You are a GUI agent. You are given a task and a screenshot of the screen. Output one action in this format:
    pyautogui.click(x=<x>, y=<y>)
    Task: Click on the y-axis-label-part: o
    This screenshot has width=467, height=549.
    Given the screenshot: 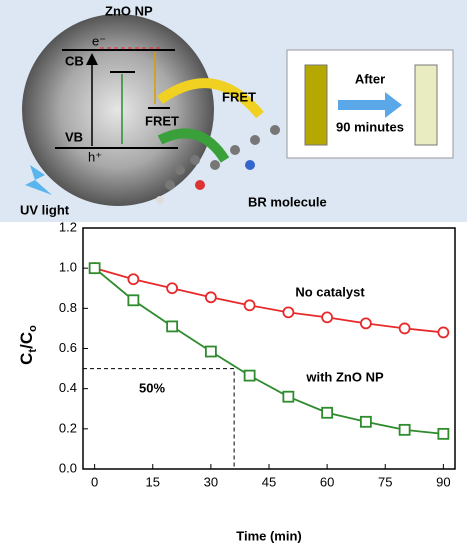 What is the action you would take?
    pyautogui.click(x=33, y=328)
    